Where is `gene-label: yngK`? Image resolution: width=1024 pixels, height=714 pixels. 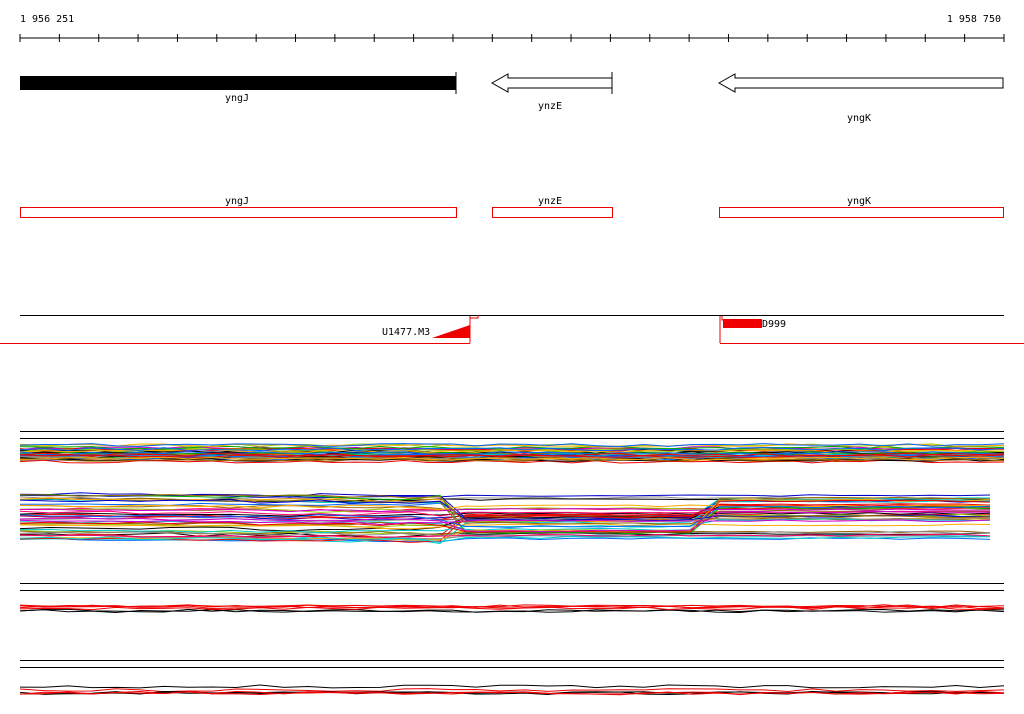
gene-label: yngK is located at coordinates (859, 118).